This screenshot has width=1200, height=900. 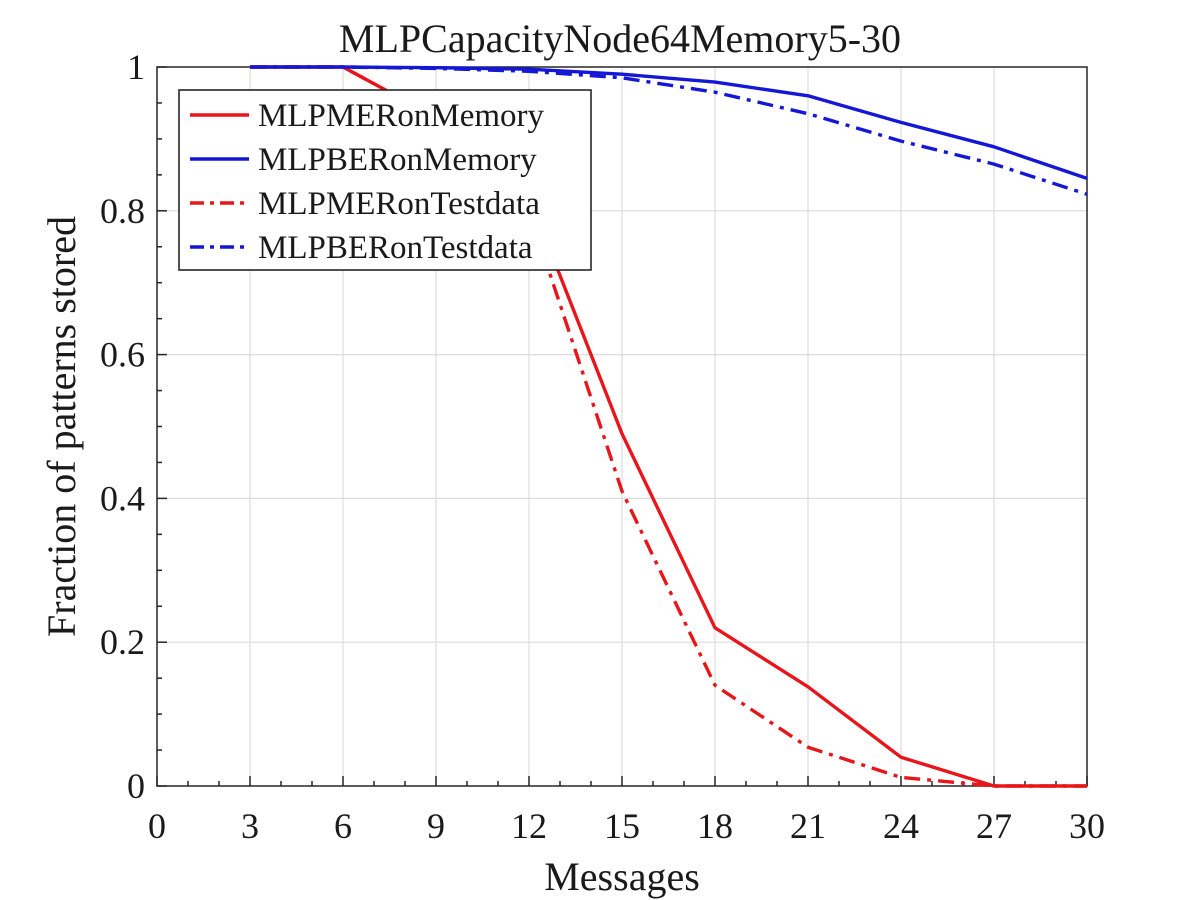 What do you see at coordinates (122, 642) in the screenshot?
I see `y-tick-label: 0.2` at bounding box center [122, 642].